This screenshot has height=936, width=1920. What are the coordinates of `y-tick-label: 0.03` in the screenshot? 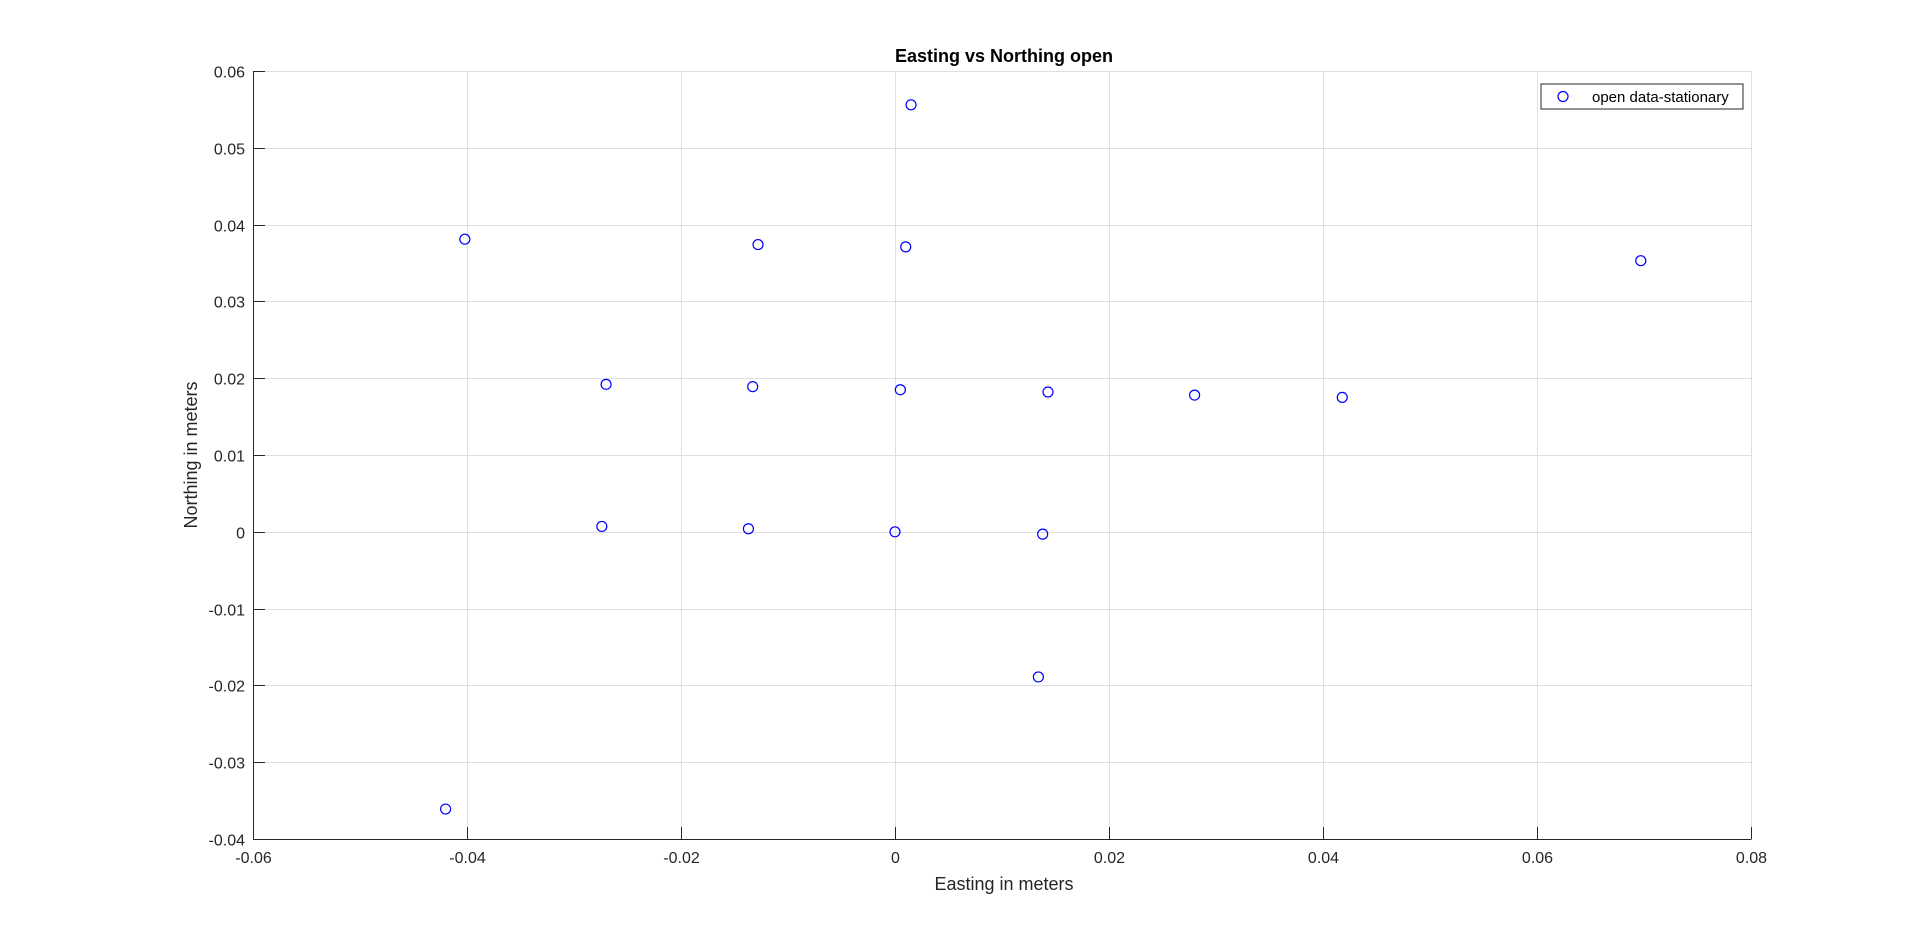 It's located at (229, 303).